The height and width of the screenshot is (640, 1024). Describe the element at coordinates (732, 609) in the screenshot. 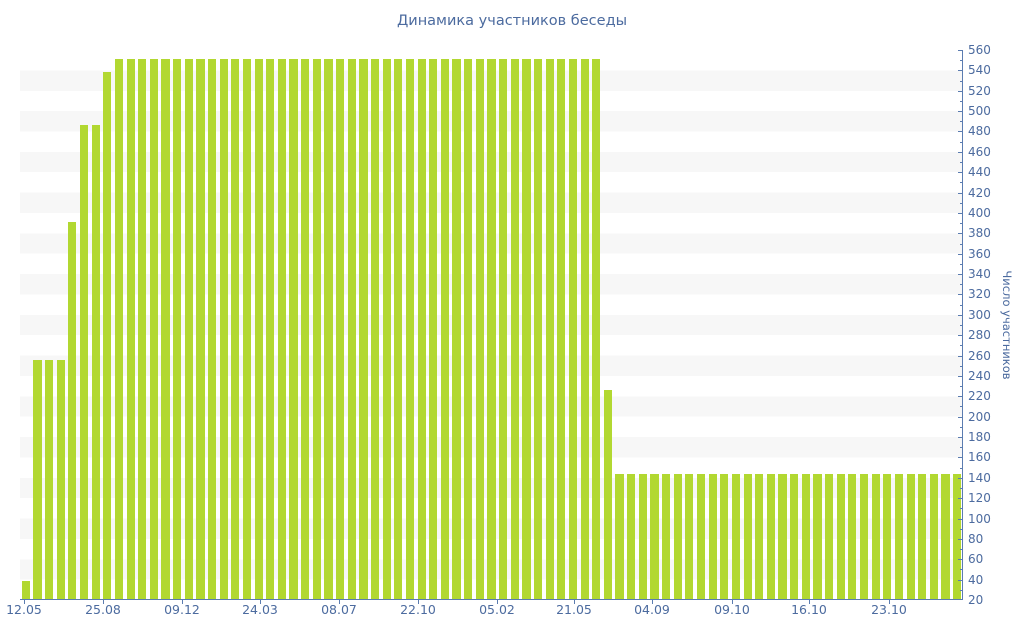

I see `x-axis-tick-label: 09.10` at that location.